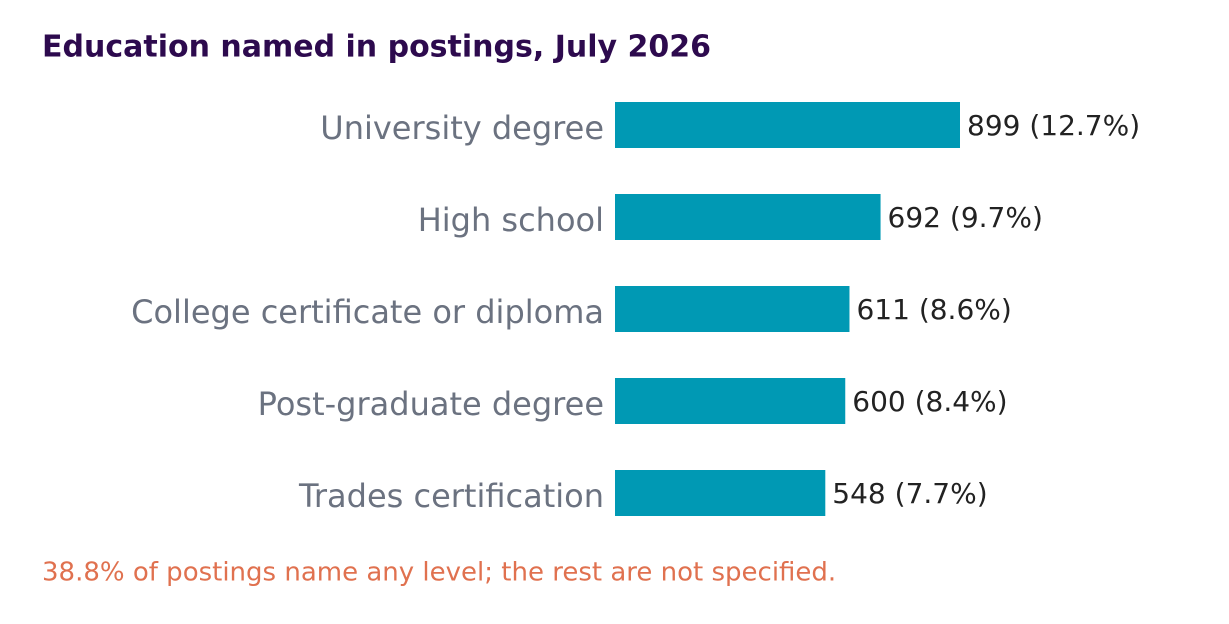 The height and width of the screenshot is (624, 1229). Describe the element at coordinates (367, 312) in the screenshot. I see `category-label: College certificate or diploma` at that location.